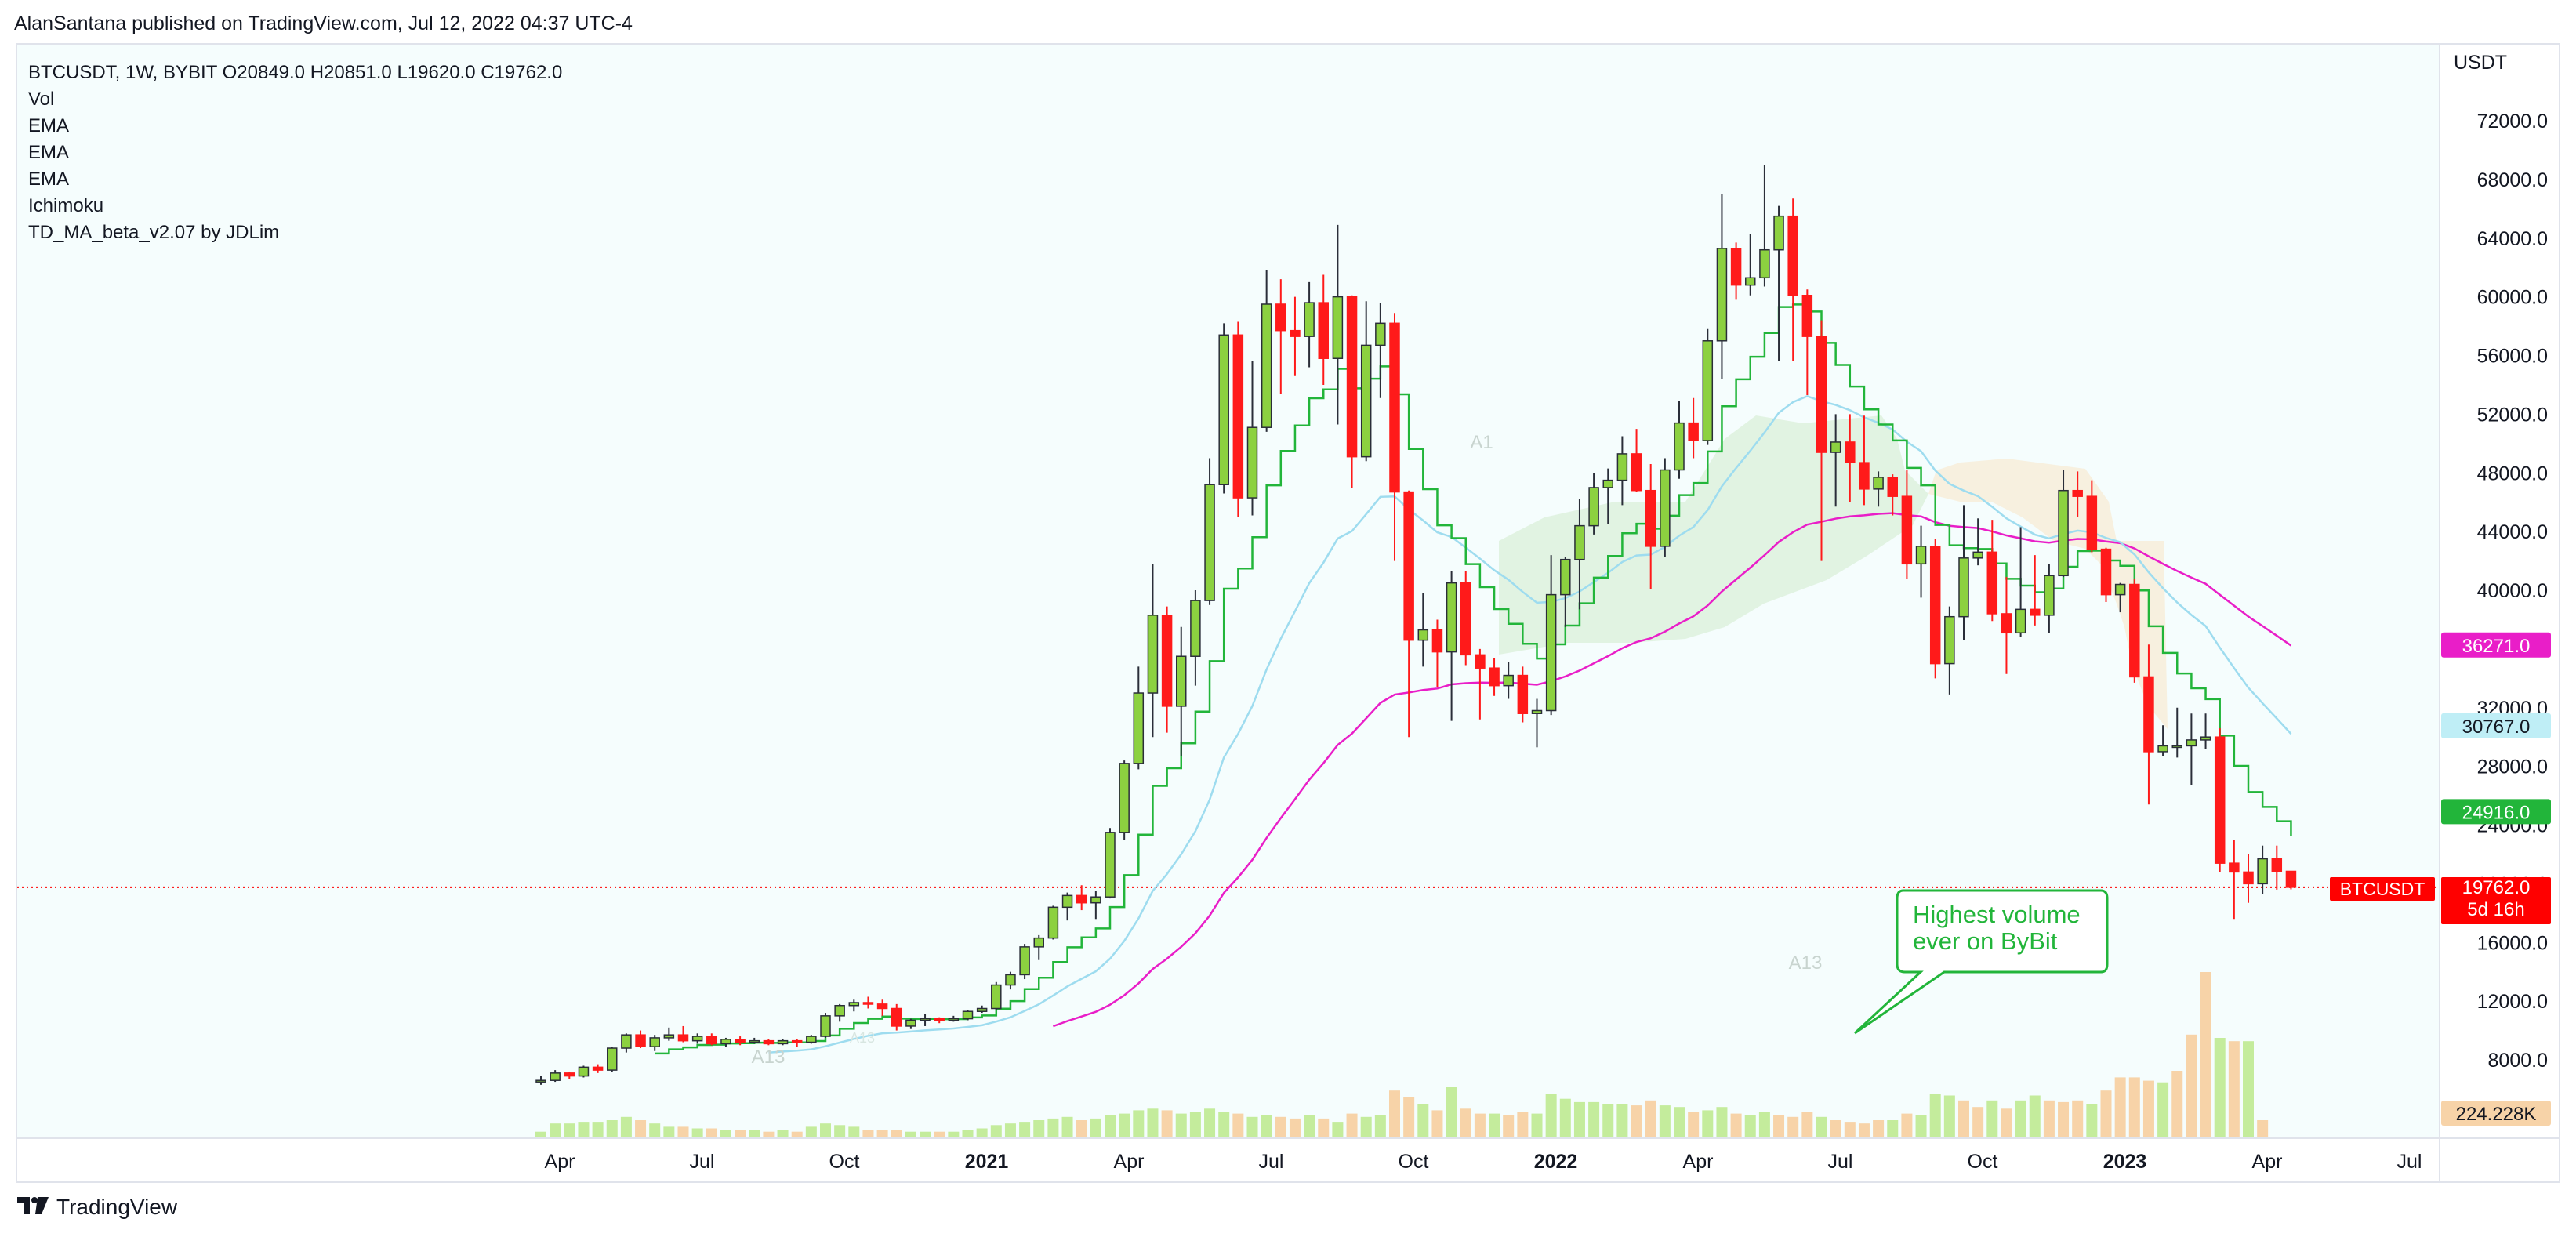  I want to click on indicator-ichimoku: Ichimoku, so click(66, 205).